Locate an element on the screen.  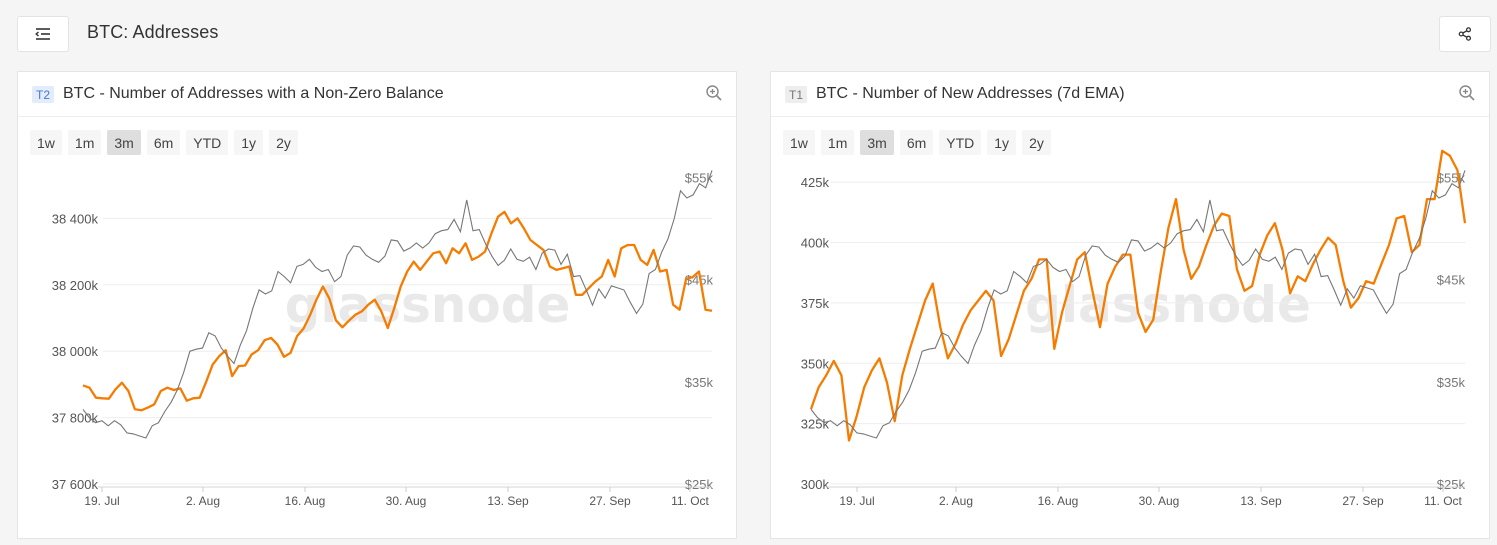
y-tick-label: 300k is located at coordinates (815, 484).